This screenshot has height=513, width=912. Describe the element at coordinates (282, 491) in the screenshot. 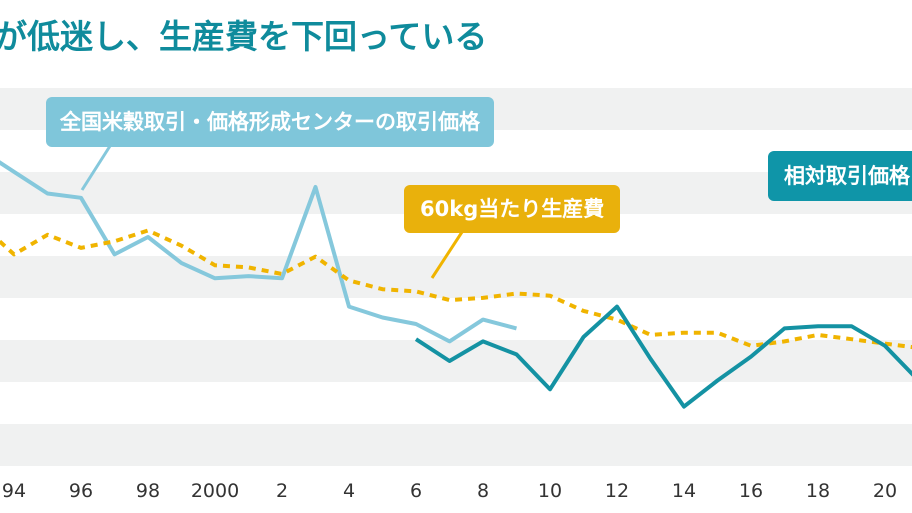

I see `x-tick-label: 2` at that location.